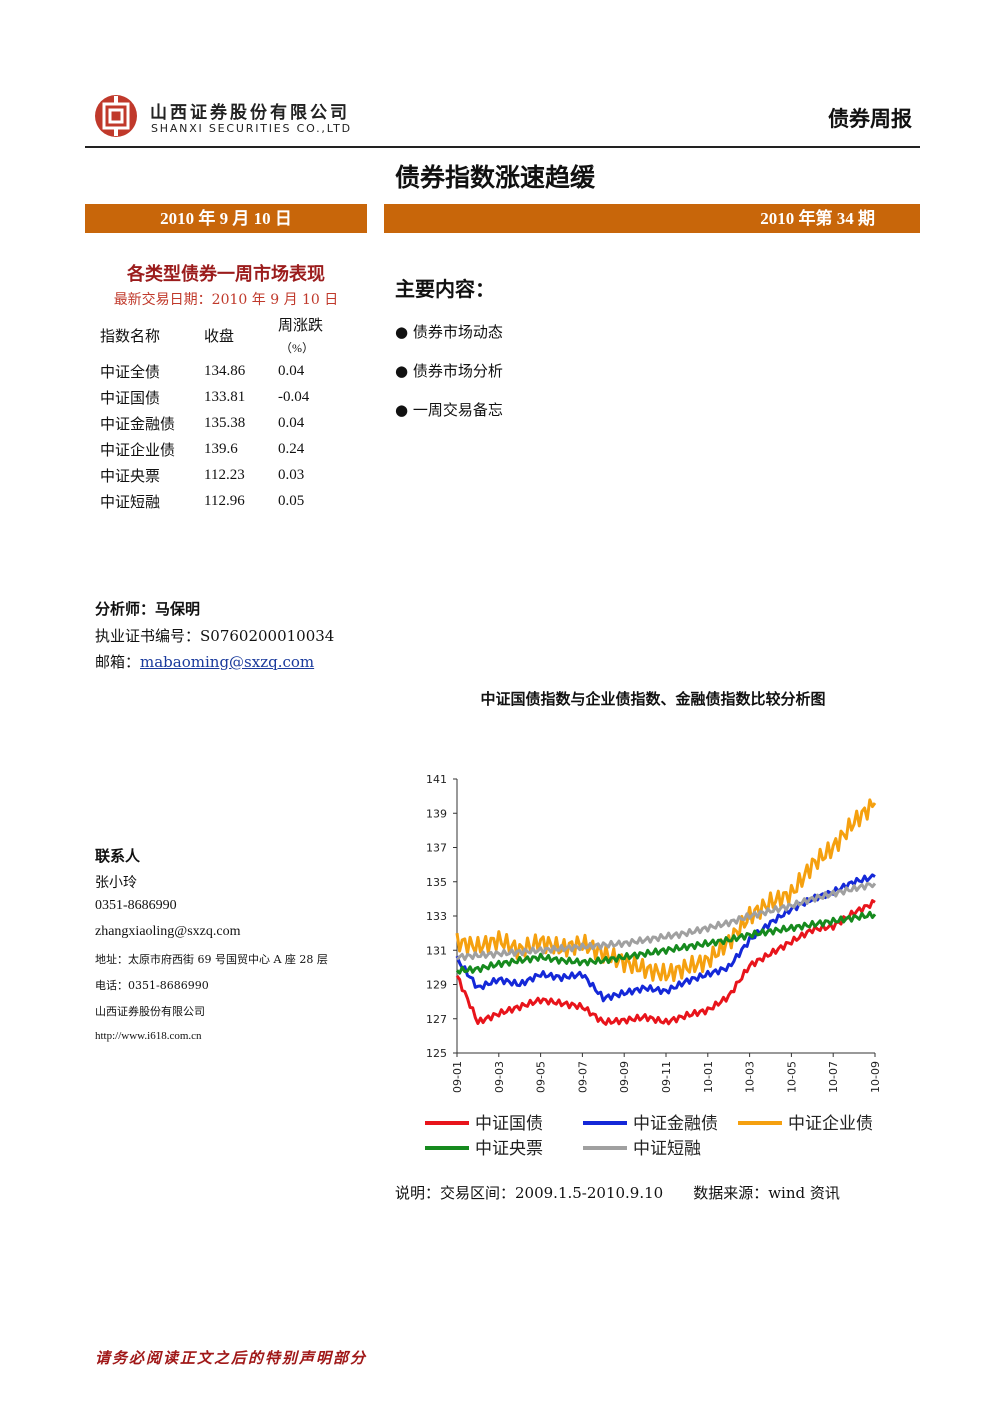 The width and height of the screenshot is (992, 1403). Describe the element at coordinates (138, 424) in the screenshot. I see `index-name-cell: 中证金融债` at that location.